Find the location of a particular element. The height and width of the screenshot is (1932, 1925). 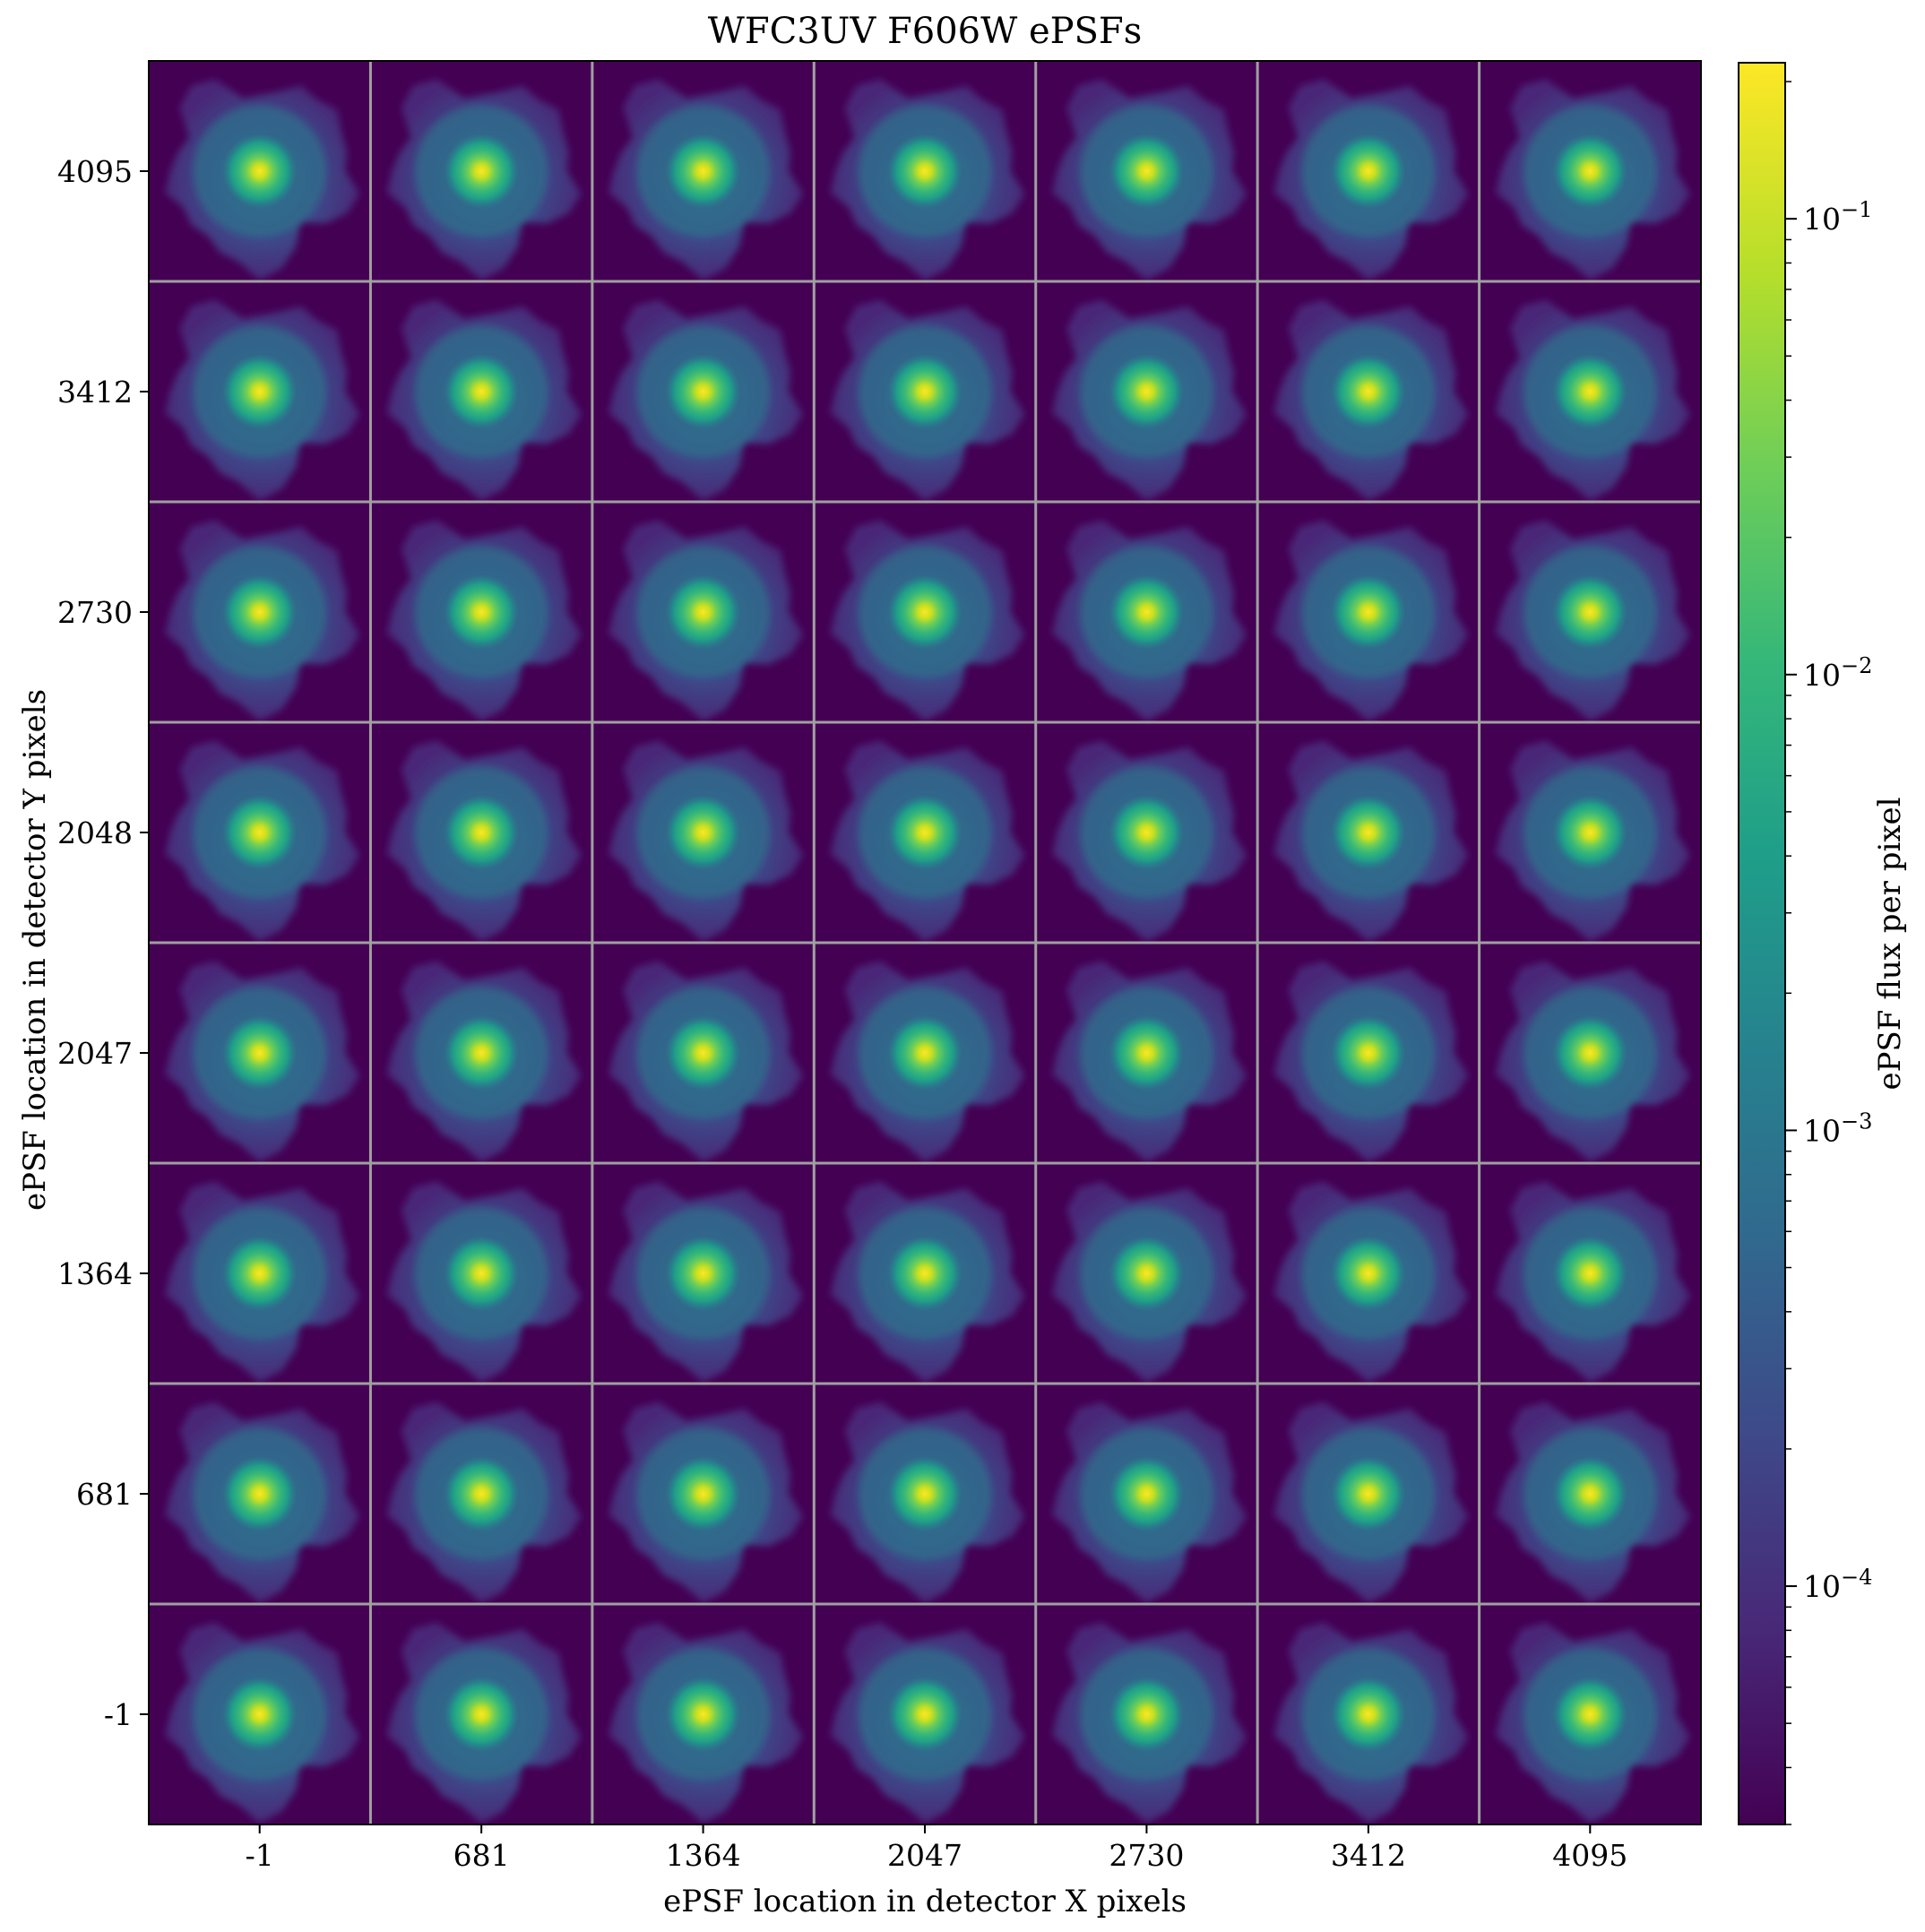

colorbar-tick-label: 10⁻⁴ is located at coordinates (1838, 1584).